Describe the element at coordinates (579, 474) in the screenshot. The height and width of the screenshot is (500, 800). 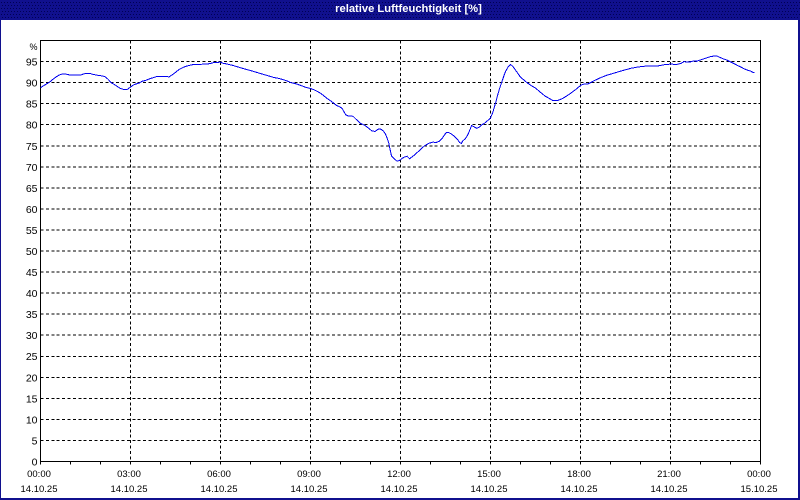
I see `svg-text: 18:00` at that location.